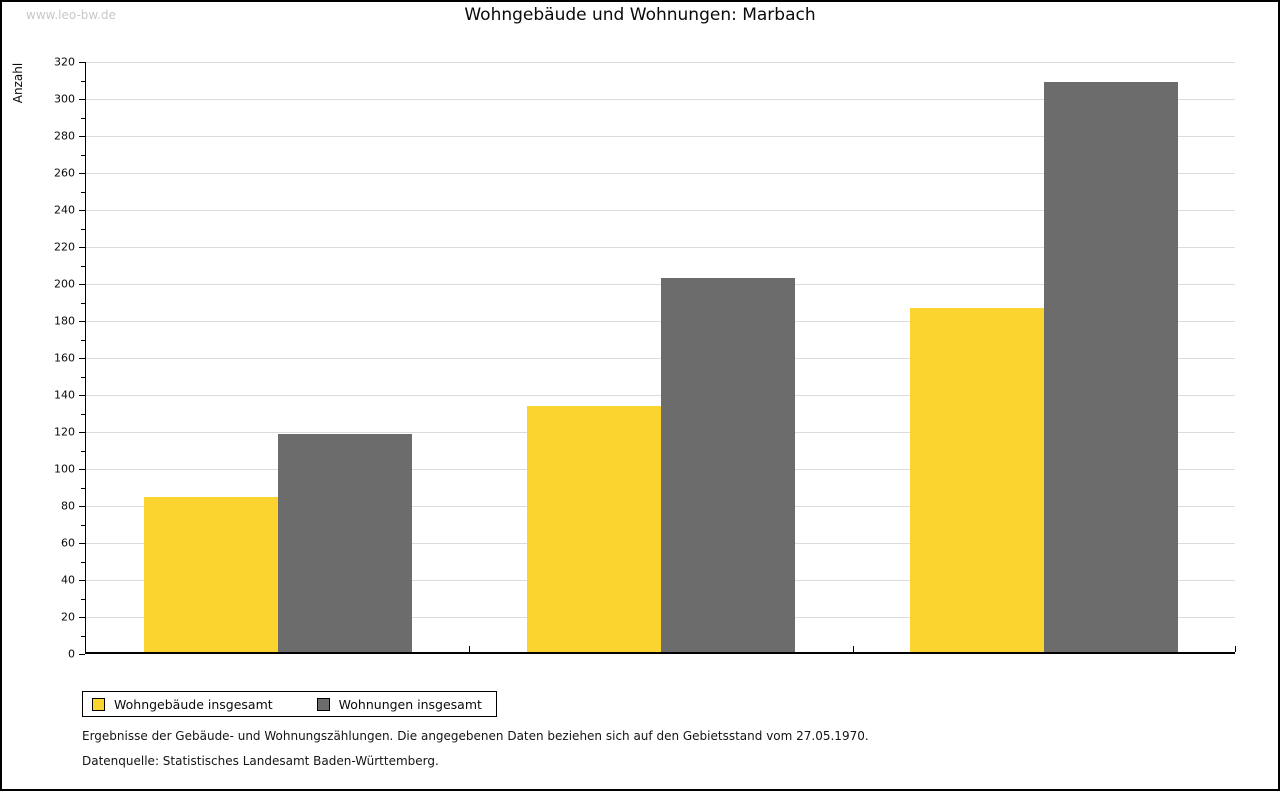 This screenshot has height=791, width=1280. Describe the element at coordinates (728, 465) in the screenshot. I see `bar-wohnungen-1961` at that location.